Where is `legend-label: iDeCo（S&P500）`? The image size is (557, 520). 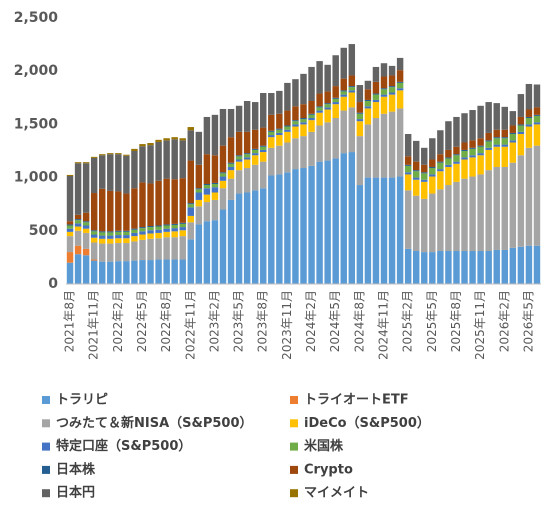
legend-label: iDeCo（S&P500） is located at coordinates (367, 423).